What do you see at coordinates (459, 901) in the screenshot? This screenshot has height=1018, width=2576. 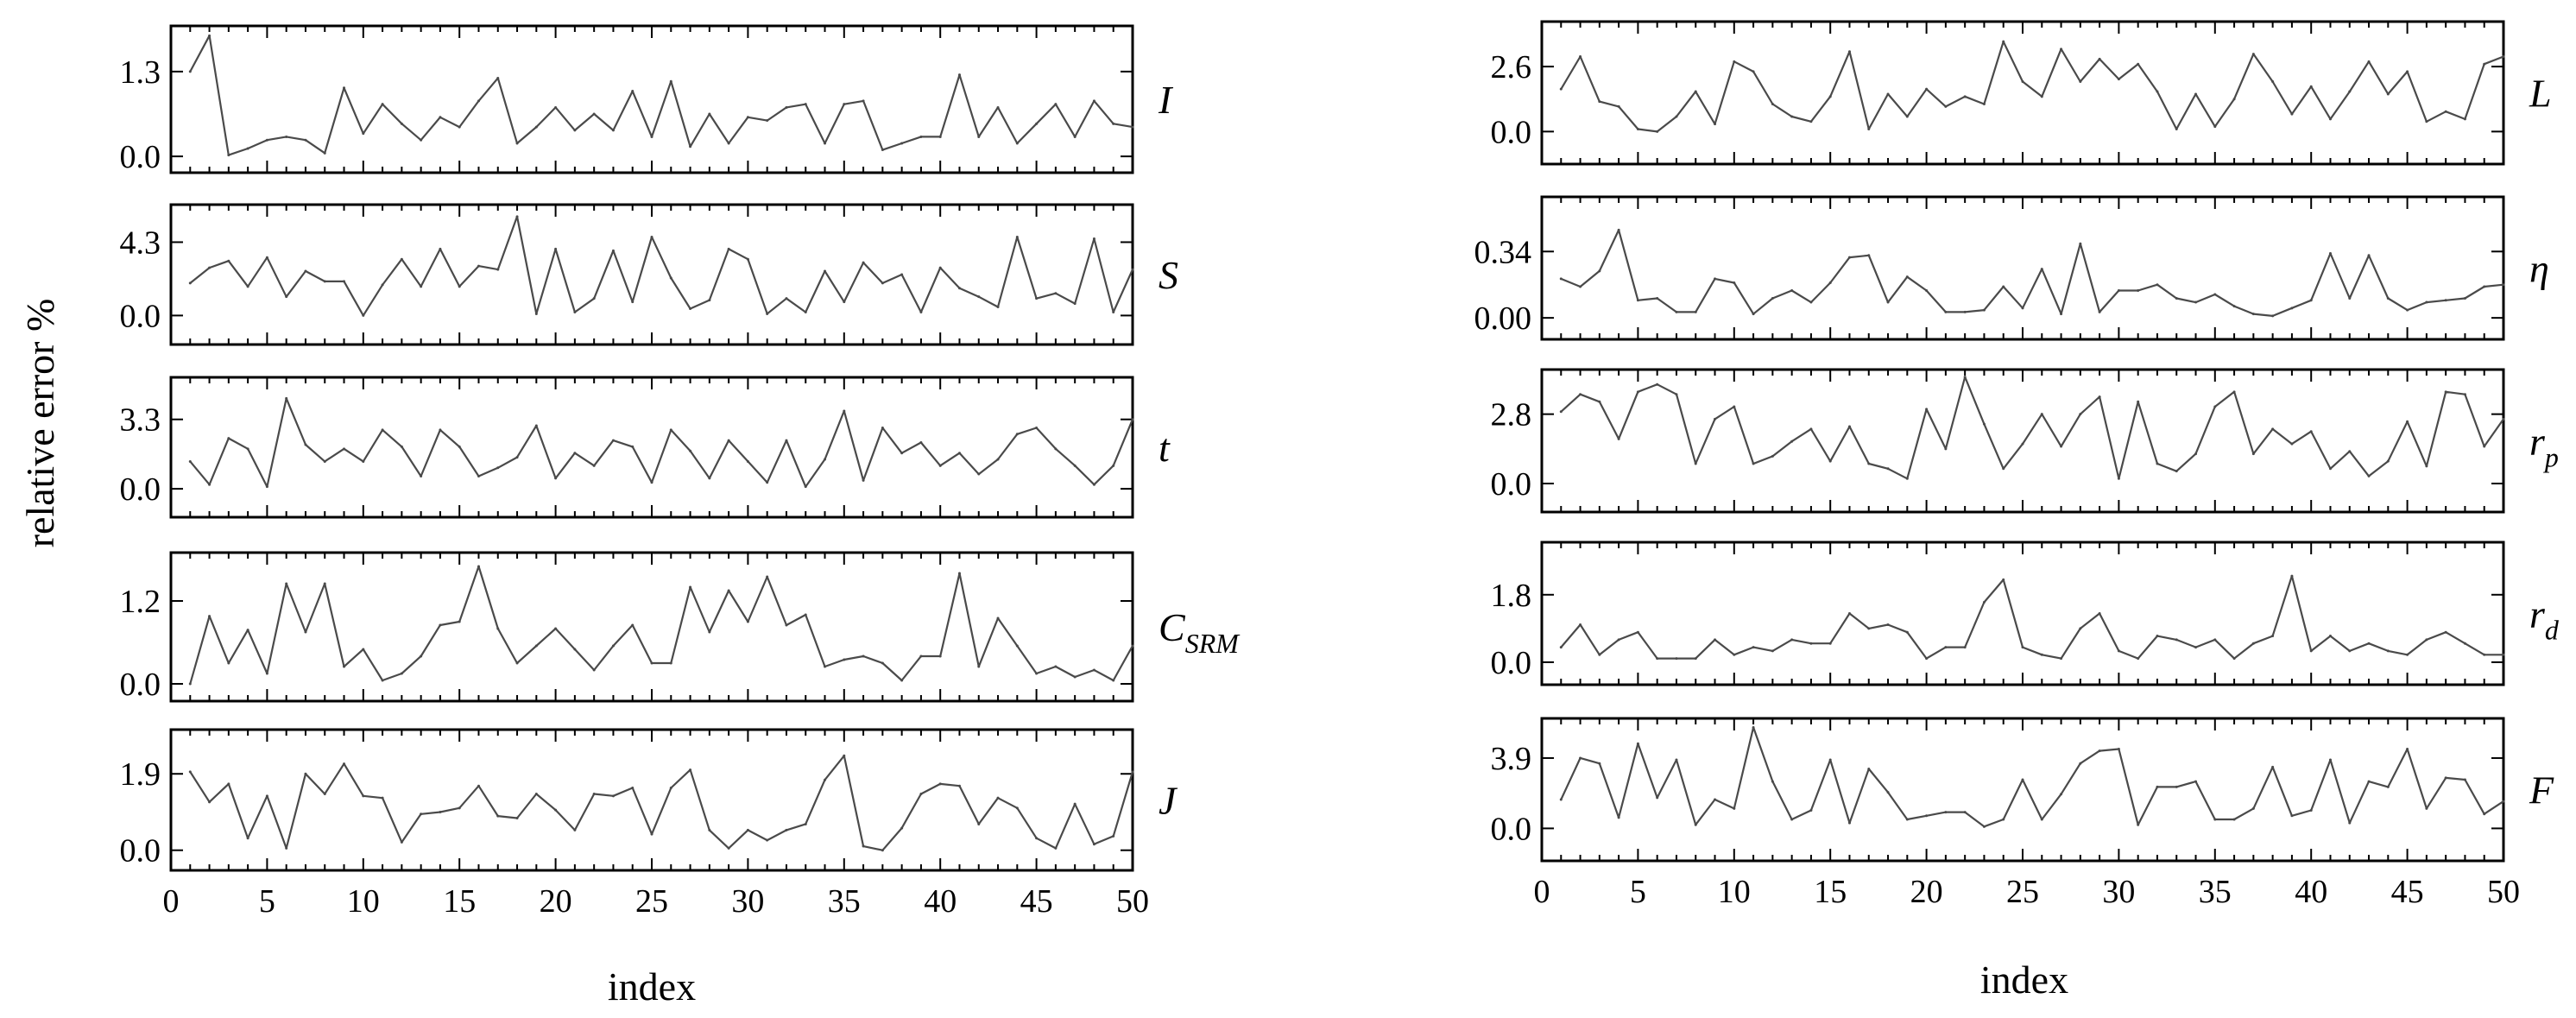 I see `x-tick-label: 15` at bounding box center [459, 901].